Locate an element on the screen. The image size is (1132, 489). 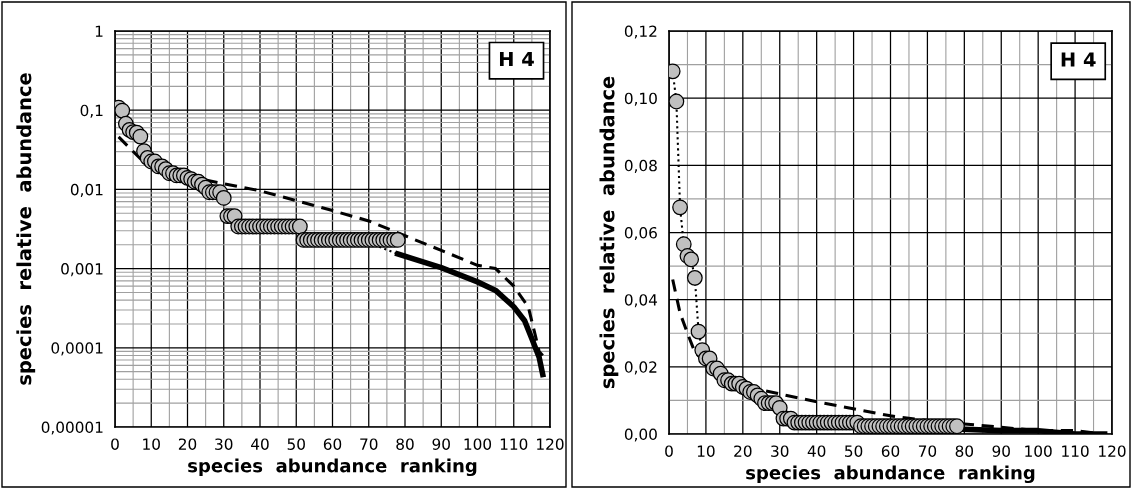
y-tick-label: 1 is located at coordinates (99, 31).